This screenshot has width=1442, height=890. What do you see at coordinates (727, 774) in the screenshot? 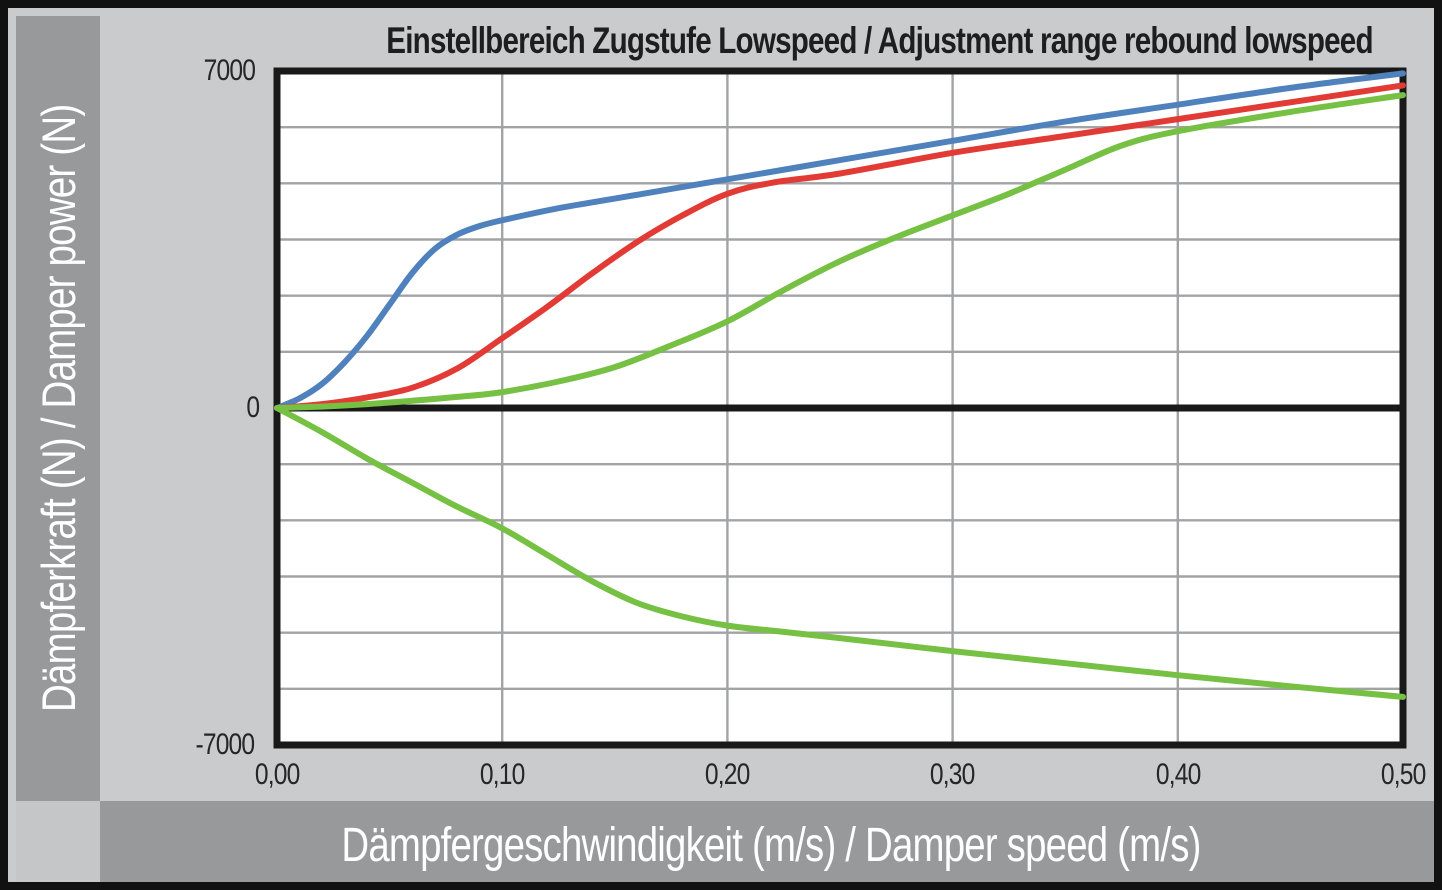
I see `x-tick-label: 0,20` at bounding box center [727, 774].